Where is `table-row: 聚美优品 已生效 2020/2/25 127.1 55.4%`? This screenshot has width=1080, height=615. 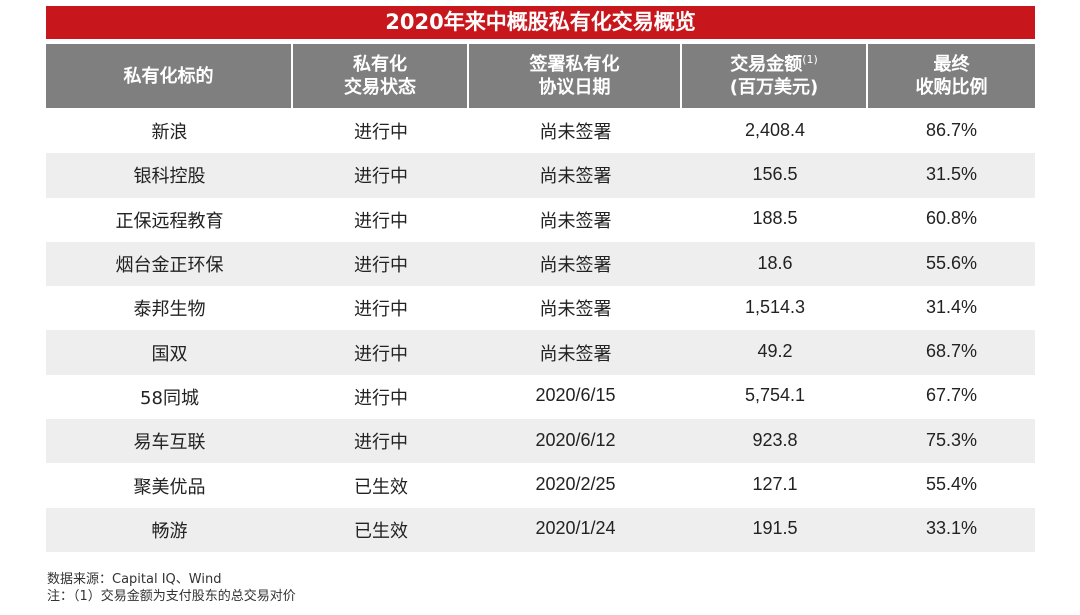 table-row: 聚美优品 已生效 2020/2/25 127.1 55.4% is located at coordinates (540, 485).